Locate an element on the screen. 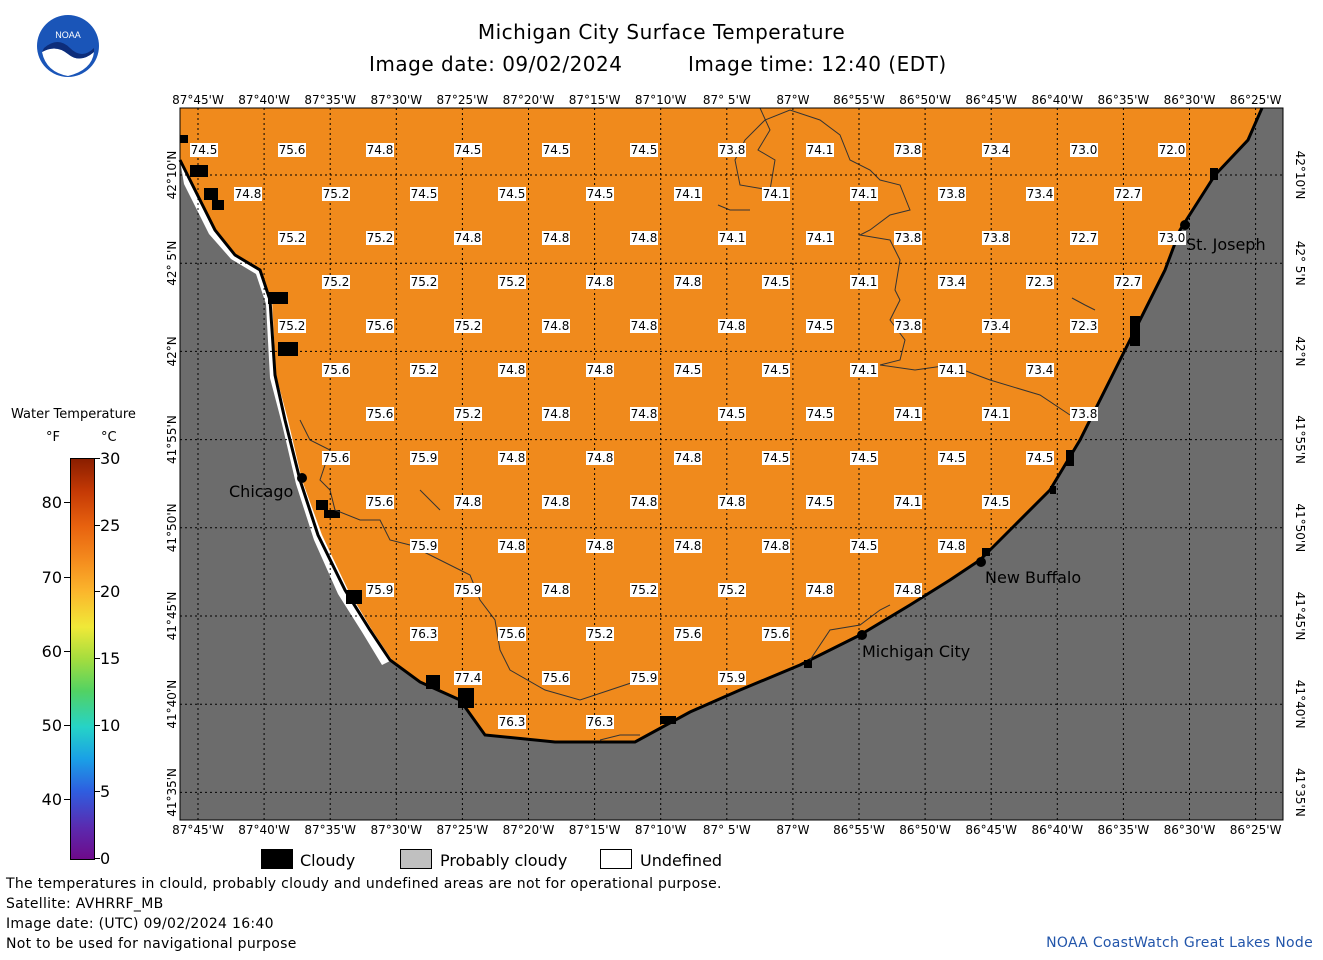 The image size is (1323, 960). colorbar-tick-f: 40 is located at coordinates (51, 799).